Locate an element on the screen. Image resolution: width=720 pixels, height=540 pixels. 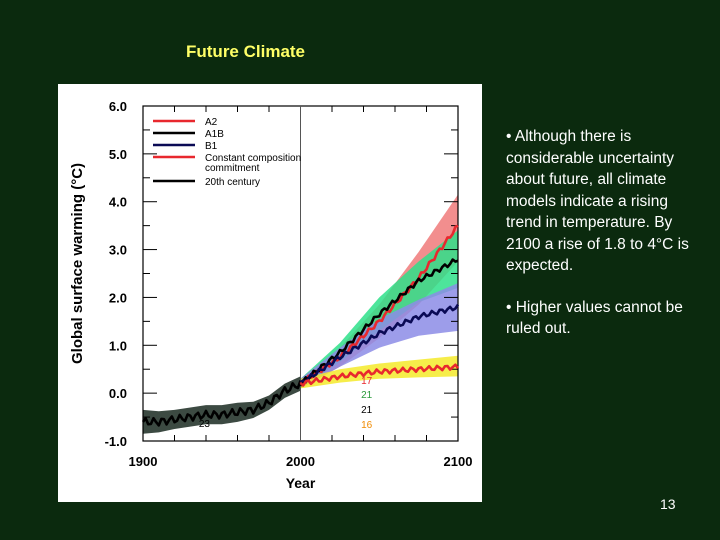
bullet-higher-values: • Higher values cannot be ruled out. is located at coordinates (594, 318).